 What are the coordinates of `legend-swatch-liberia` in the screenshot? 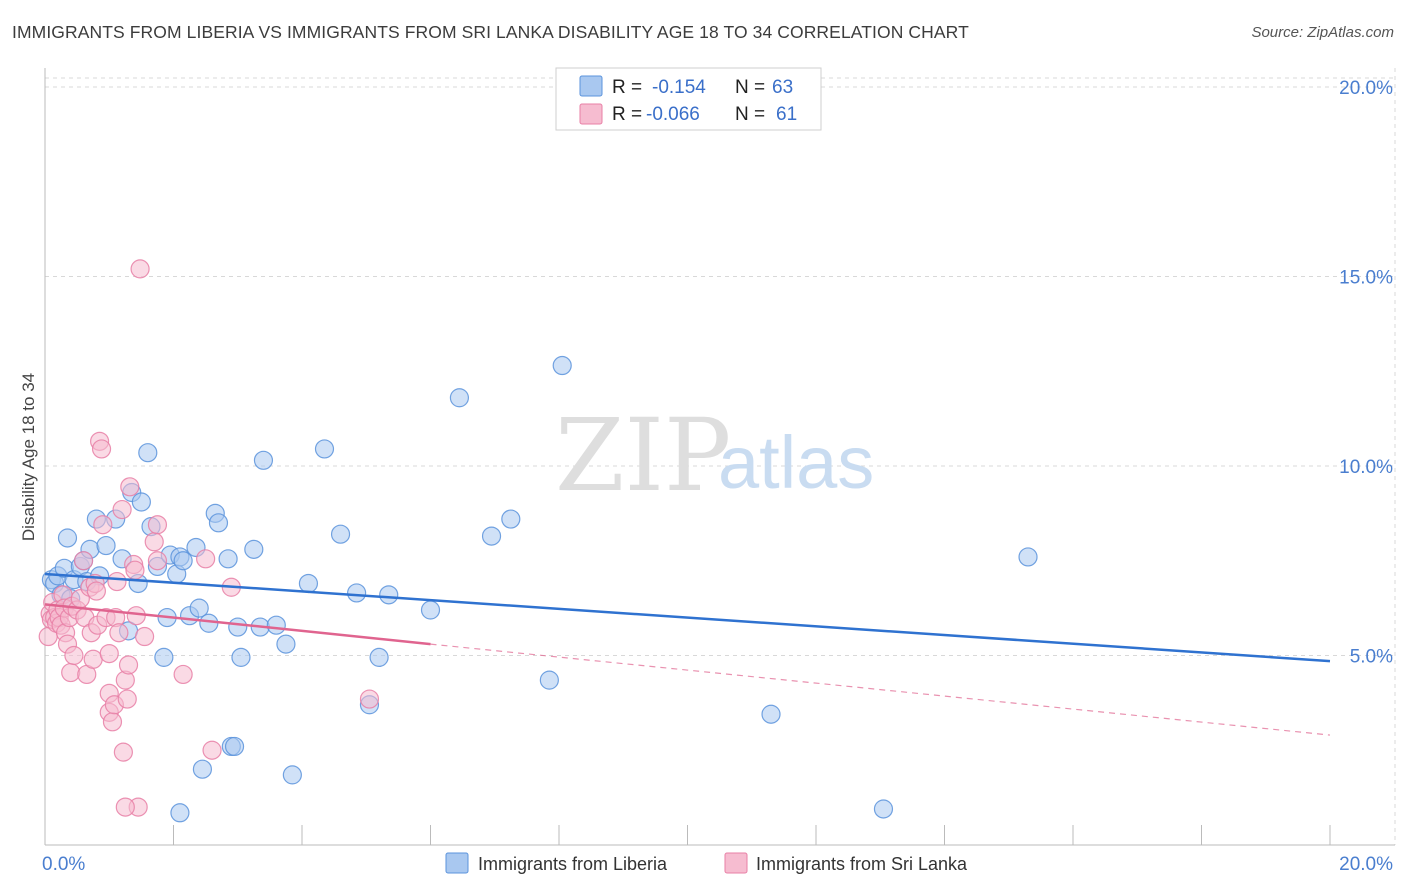 It's located at (591, 86).